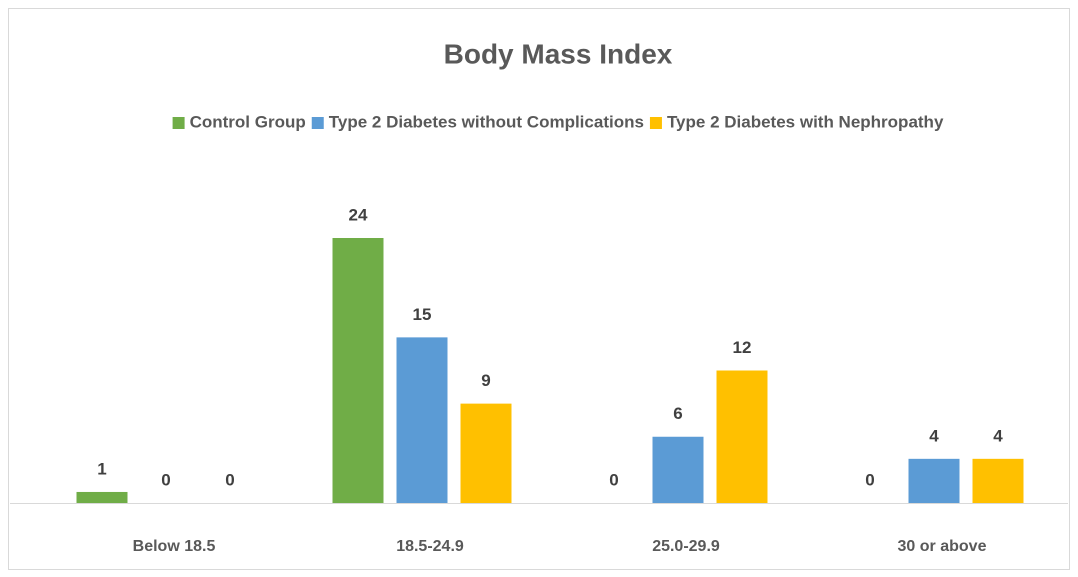  I want to click on x-tick-label: 25.0-29.9, so click(686, 546).